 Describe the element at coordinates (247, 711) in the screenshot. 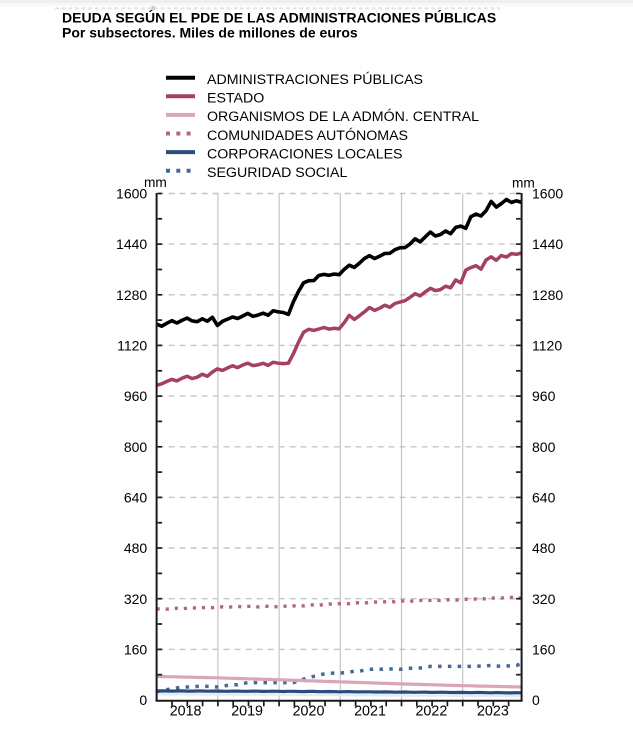

I see `svg-text: 2019` at that location.